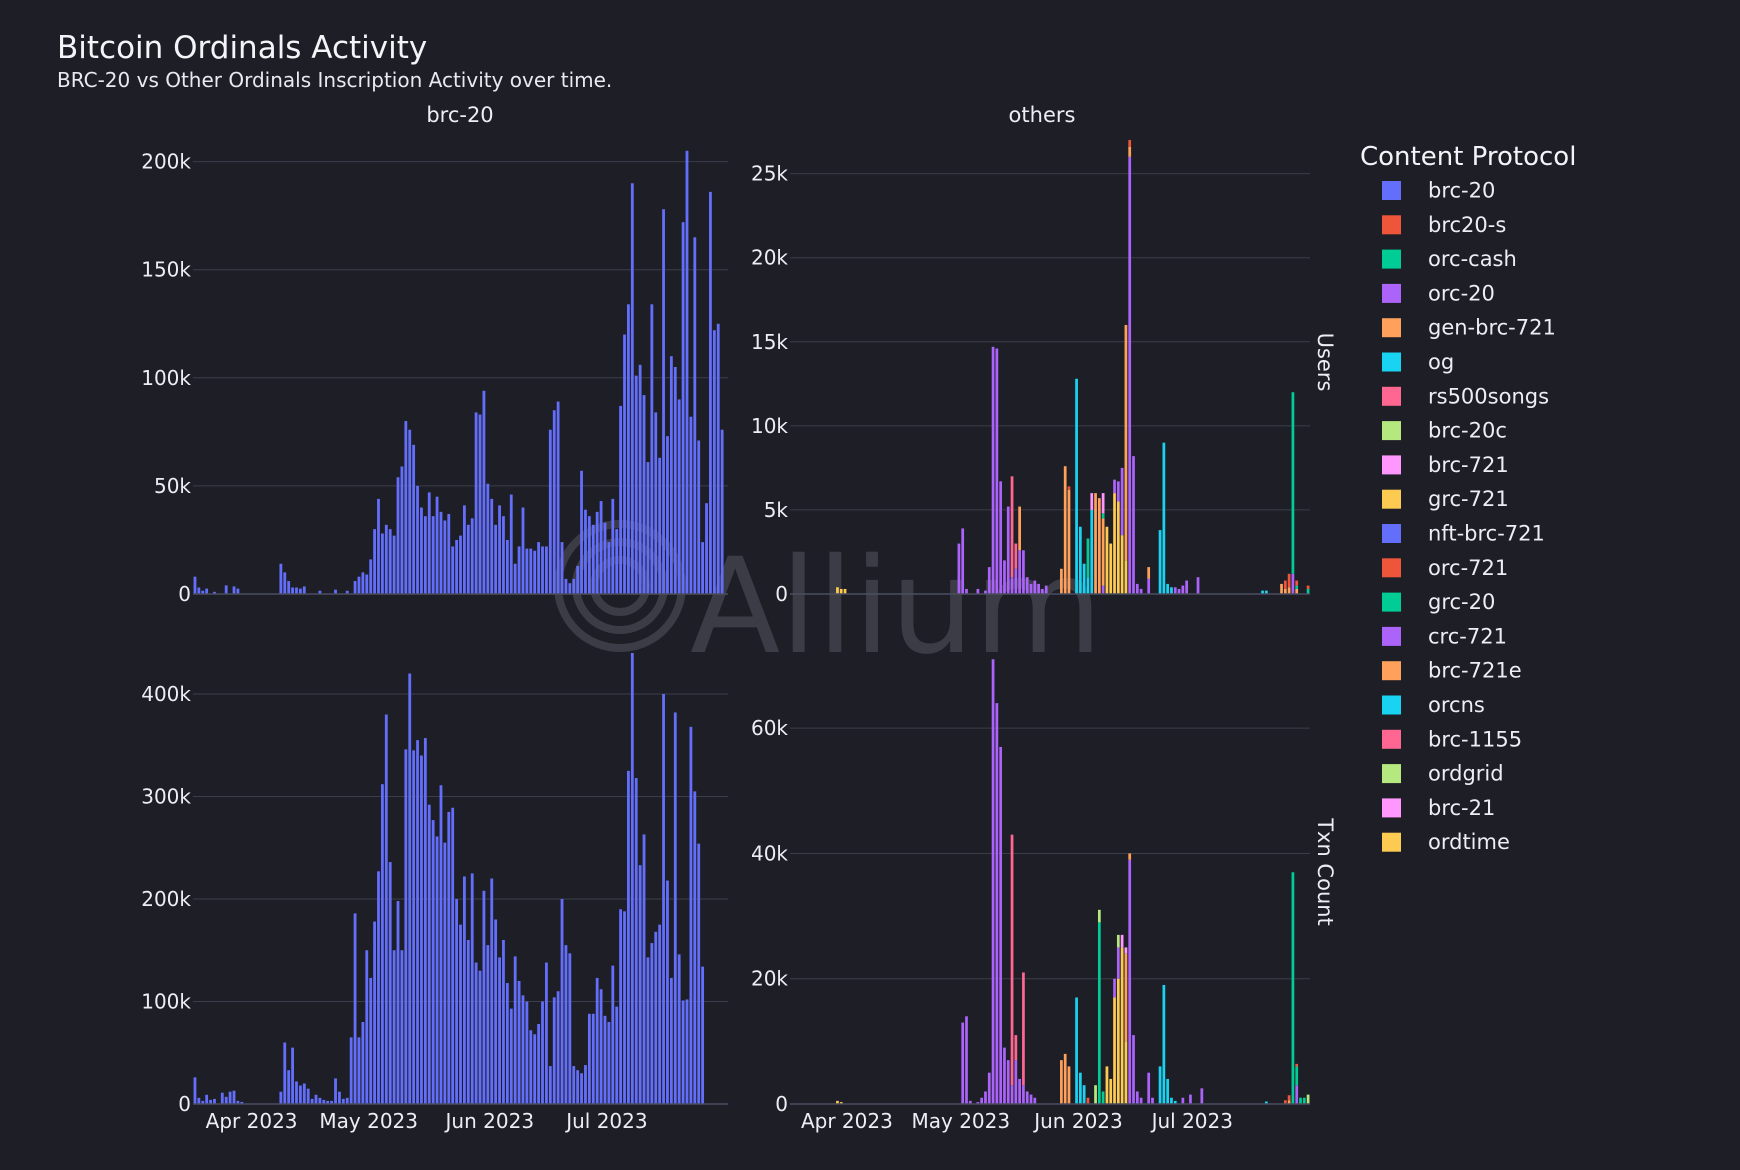 The image size is (1740, 1170). I want to click on legend-item-crc-721: crc-721, so click(1444, 636).